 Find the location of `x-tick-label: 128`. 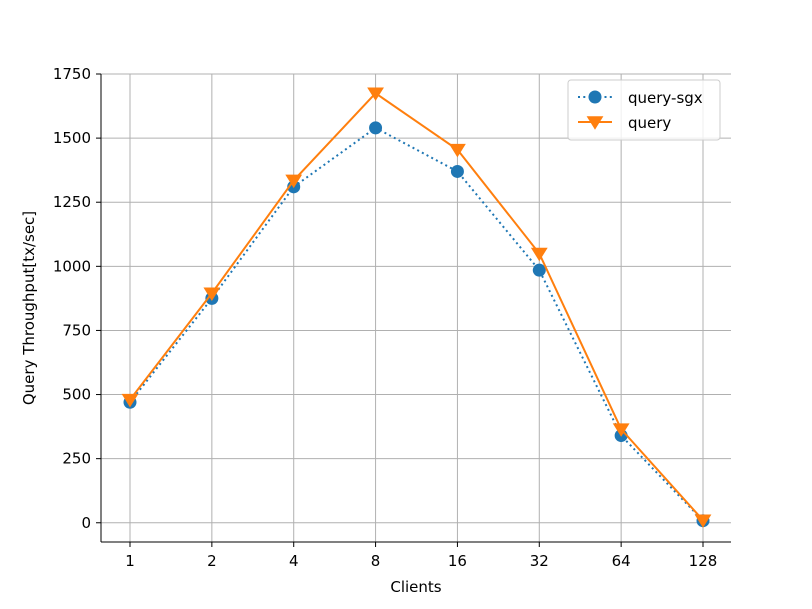

x-tick-label: 128 is located at coordinates (703, 561).